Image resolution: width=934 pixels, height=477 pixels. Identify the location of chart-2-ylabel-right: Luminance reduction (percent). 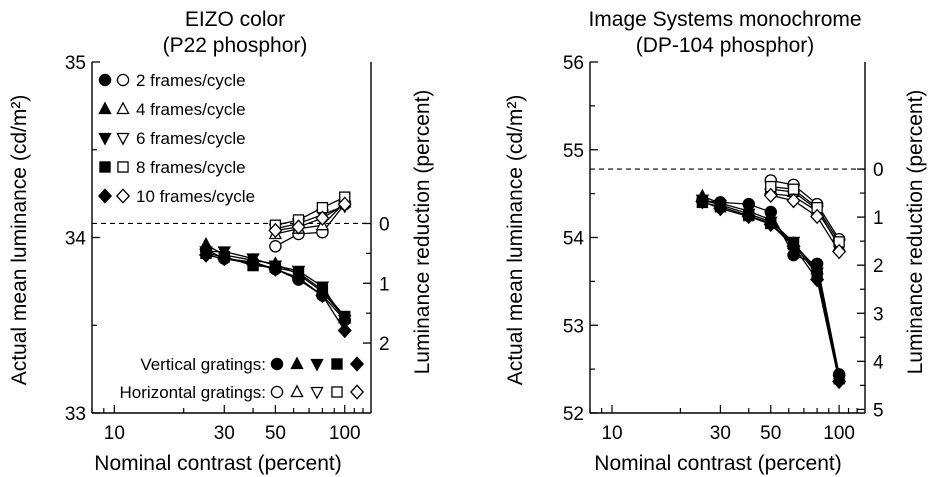
(915, 232).